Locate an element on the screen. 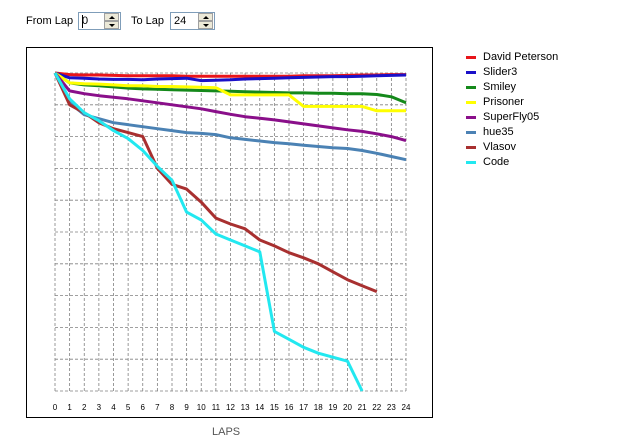 This screenshot has width=632, height=446. legend-label: David Peterson is located at coordinates (521, 57).